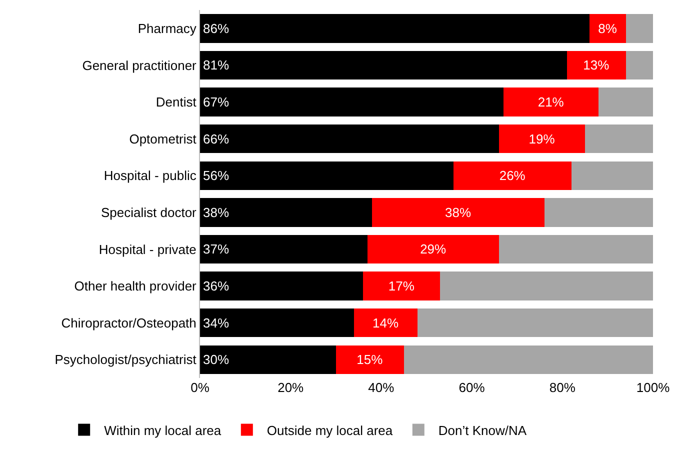 The width and height of the screenshot is (673, 455). I want to click on x-tick-label: 60%, so click(472, 387).